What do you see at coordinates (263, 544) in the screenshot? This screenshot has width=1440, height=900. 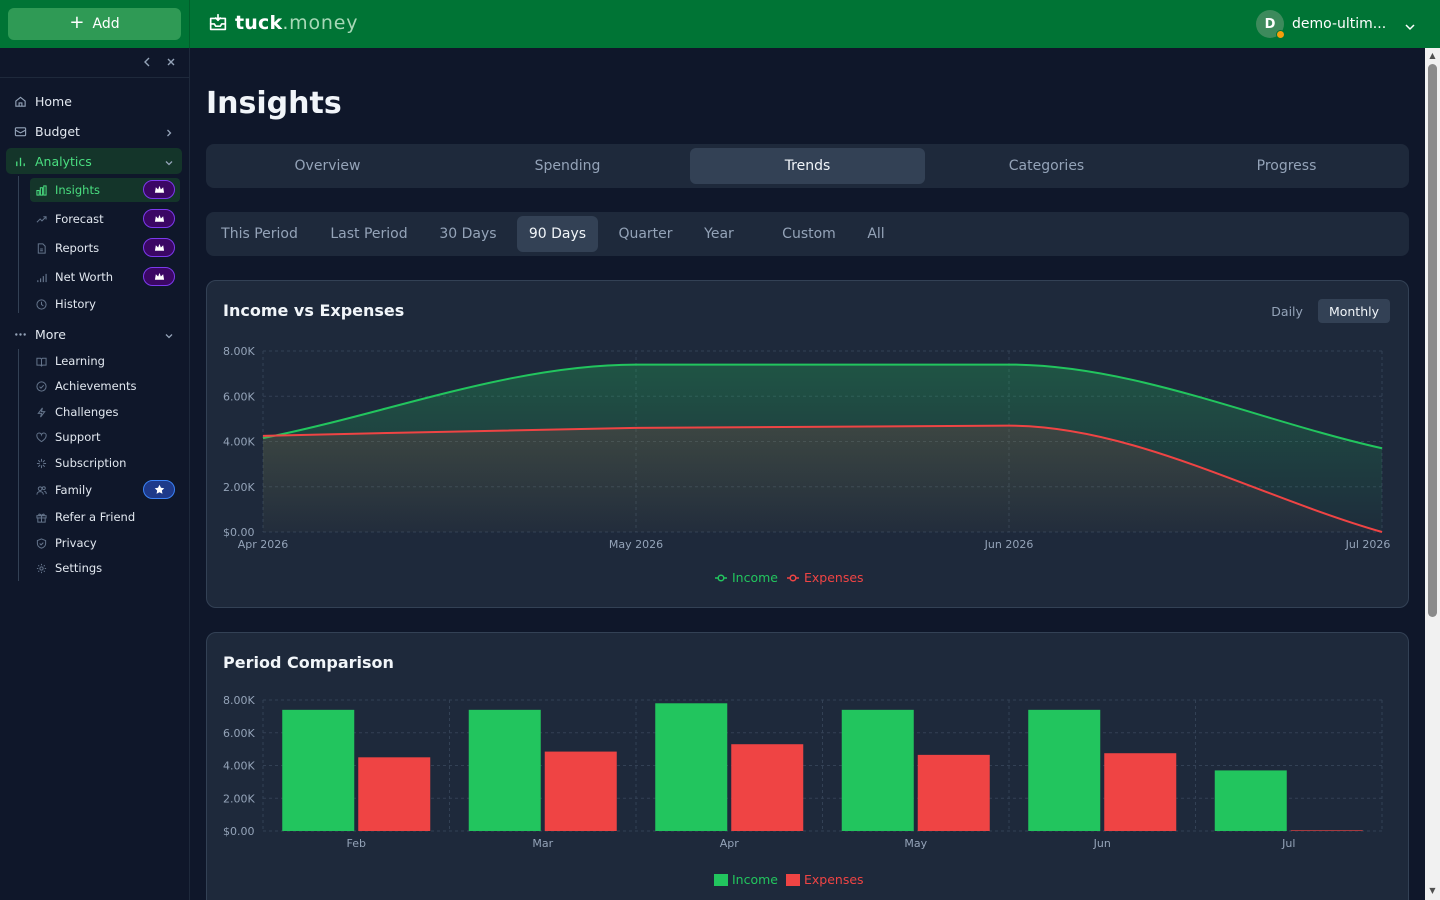 I see `x-tick-label: Apr 2026` at bounding box center [263, 544].